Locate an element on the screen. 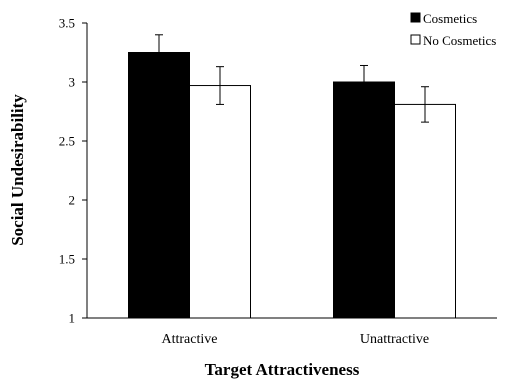 The image size is (505, 381). y-tick-label: 1 is located at coordinates (72, 318).